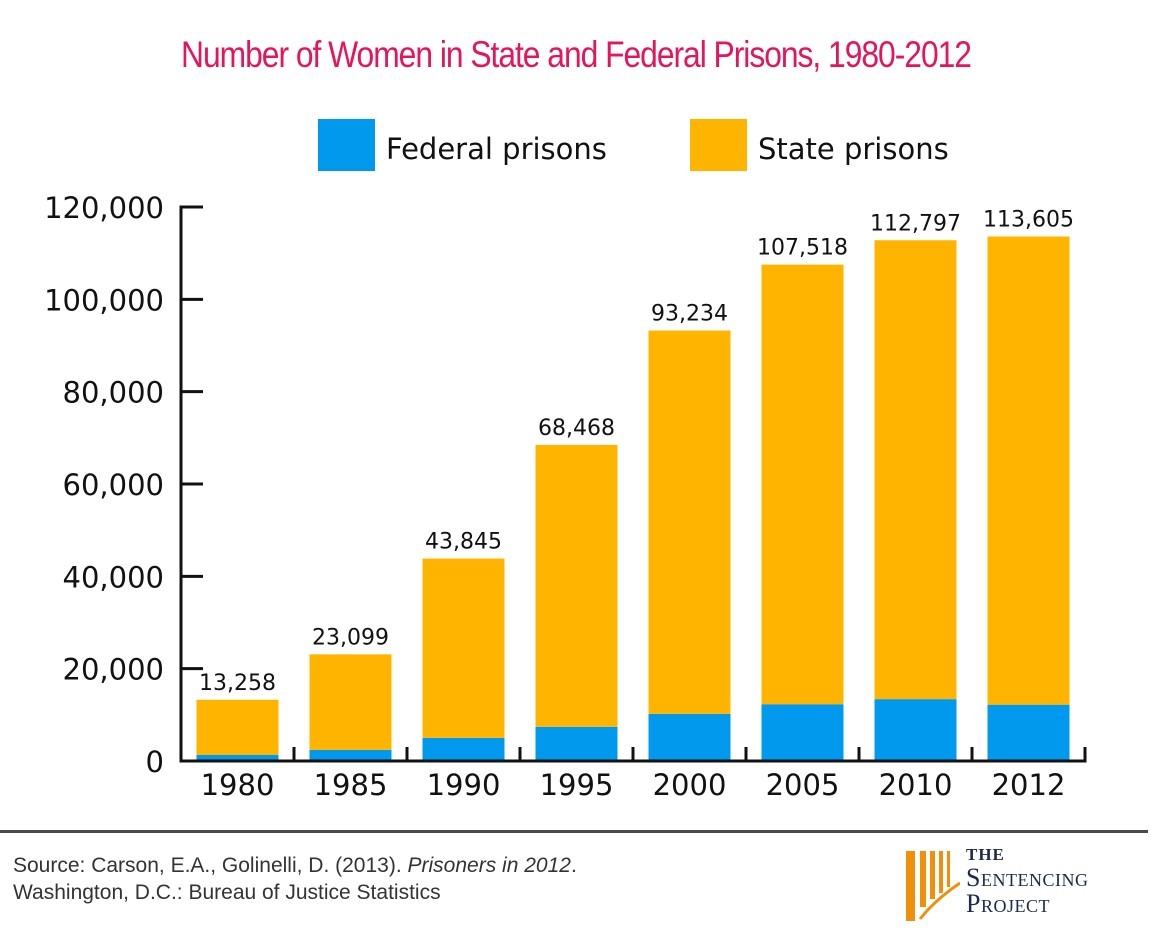 The height and width of the screenshot is (938, 1152). I want to click on y-tick-label-100000: 100,000, so click(104, 300).